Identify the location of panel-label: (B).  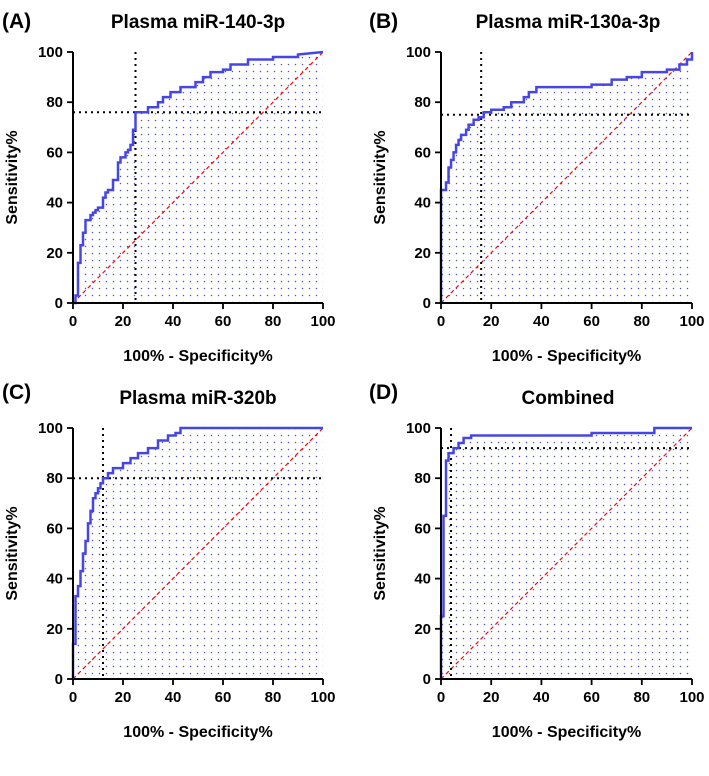
(383, 21).